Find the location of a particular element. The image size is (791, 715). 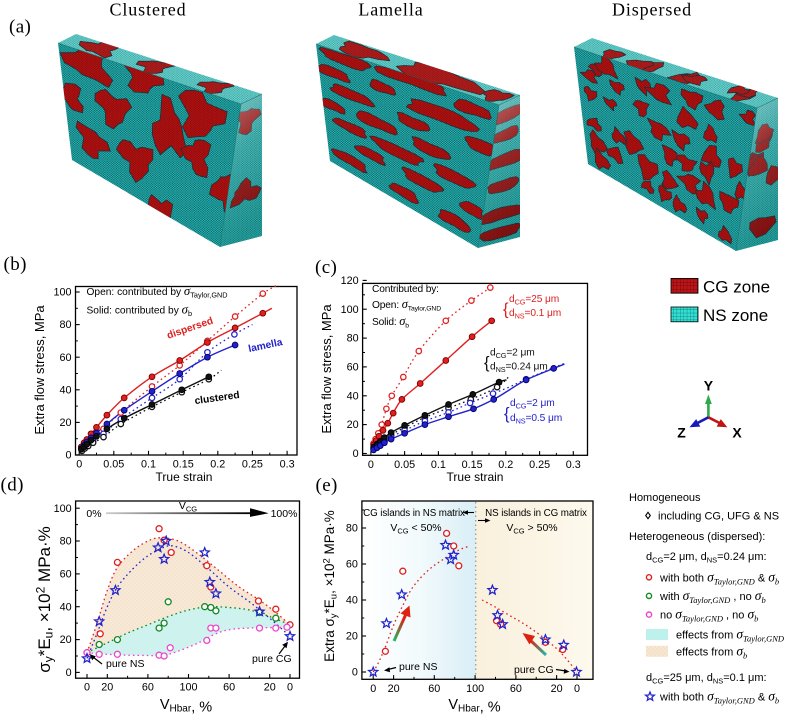

svg-text: Lamella is located at coordinates (390, 10).